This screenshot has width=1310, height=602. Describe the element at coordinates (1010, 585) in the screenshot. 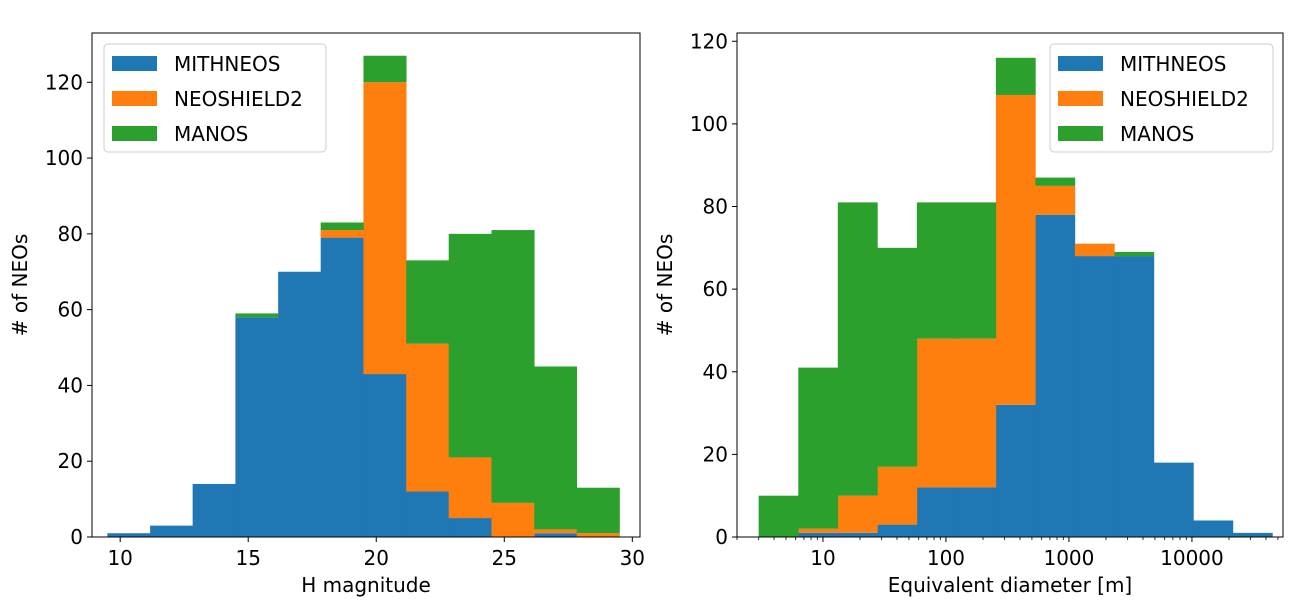

I see `x-axis-label: Equivalent diameter [m]` at that location.